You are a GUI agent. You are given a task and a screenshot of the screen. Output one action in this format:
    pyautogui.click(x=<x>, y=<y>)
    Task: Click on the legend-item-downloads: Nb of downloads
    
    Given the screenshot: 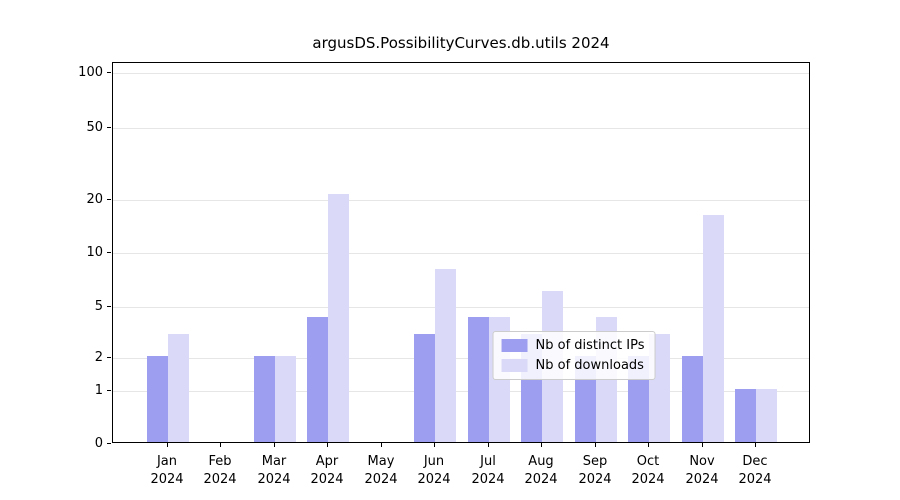 What is the action you would take?
    pyautogui.click(x=573, y=365)
    